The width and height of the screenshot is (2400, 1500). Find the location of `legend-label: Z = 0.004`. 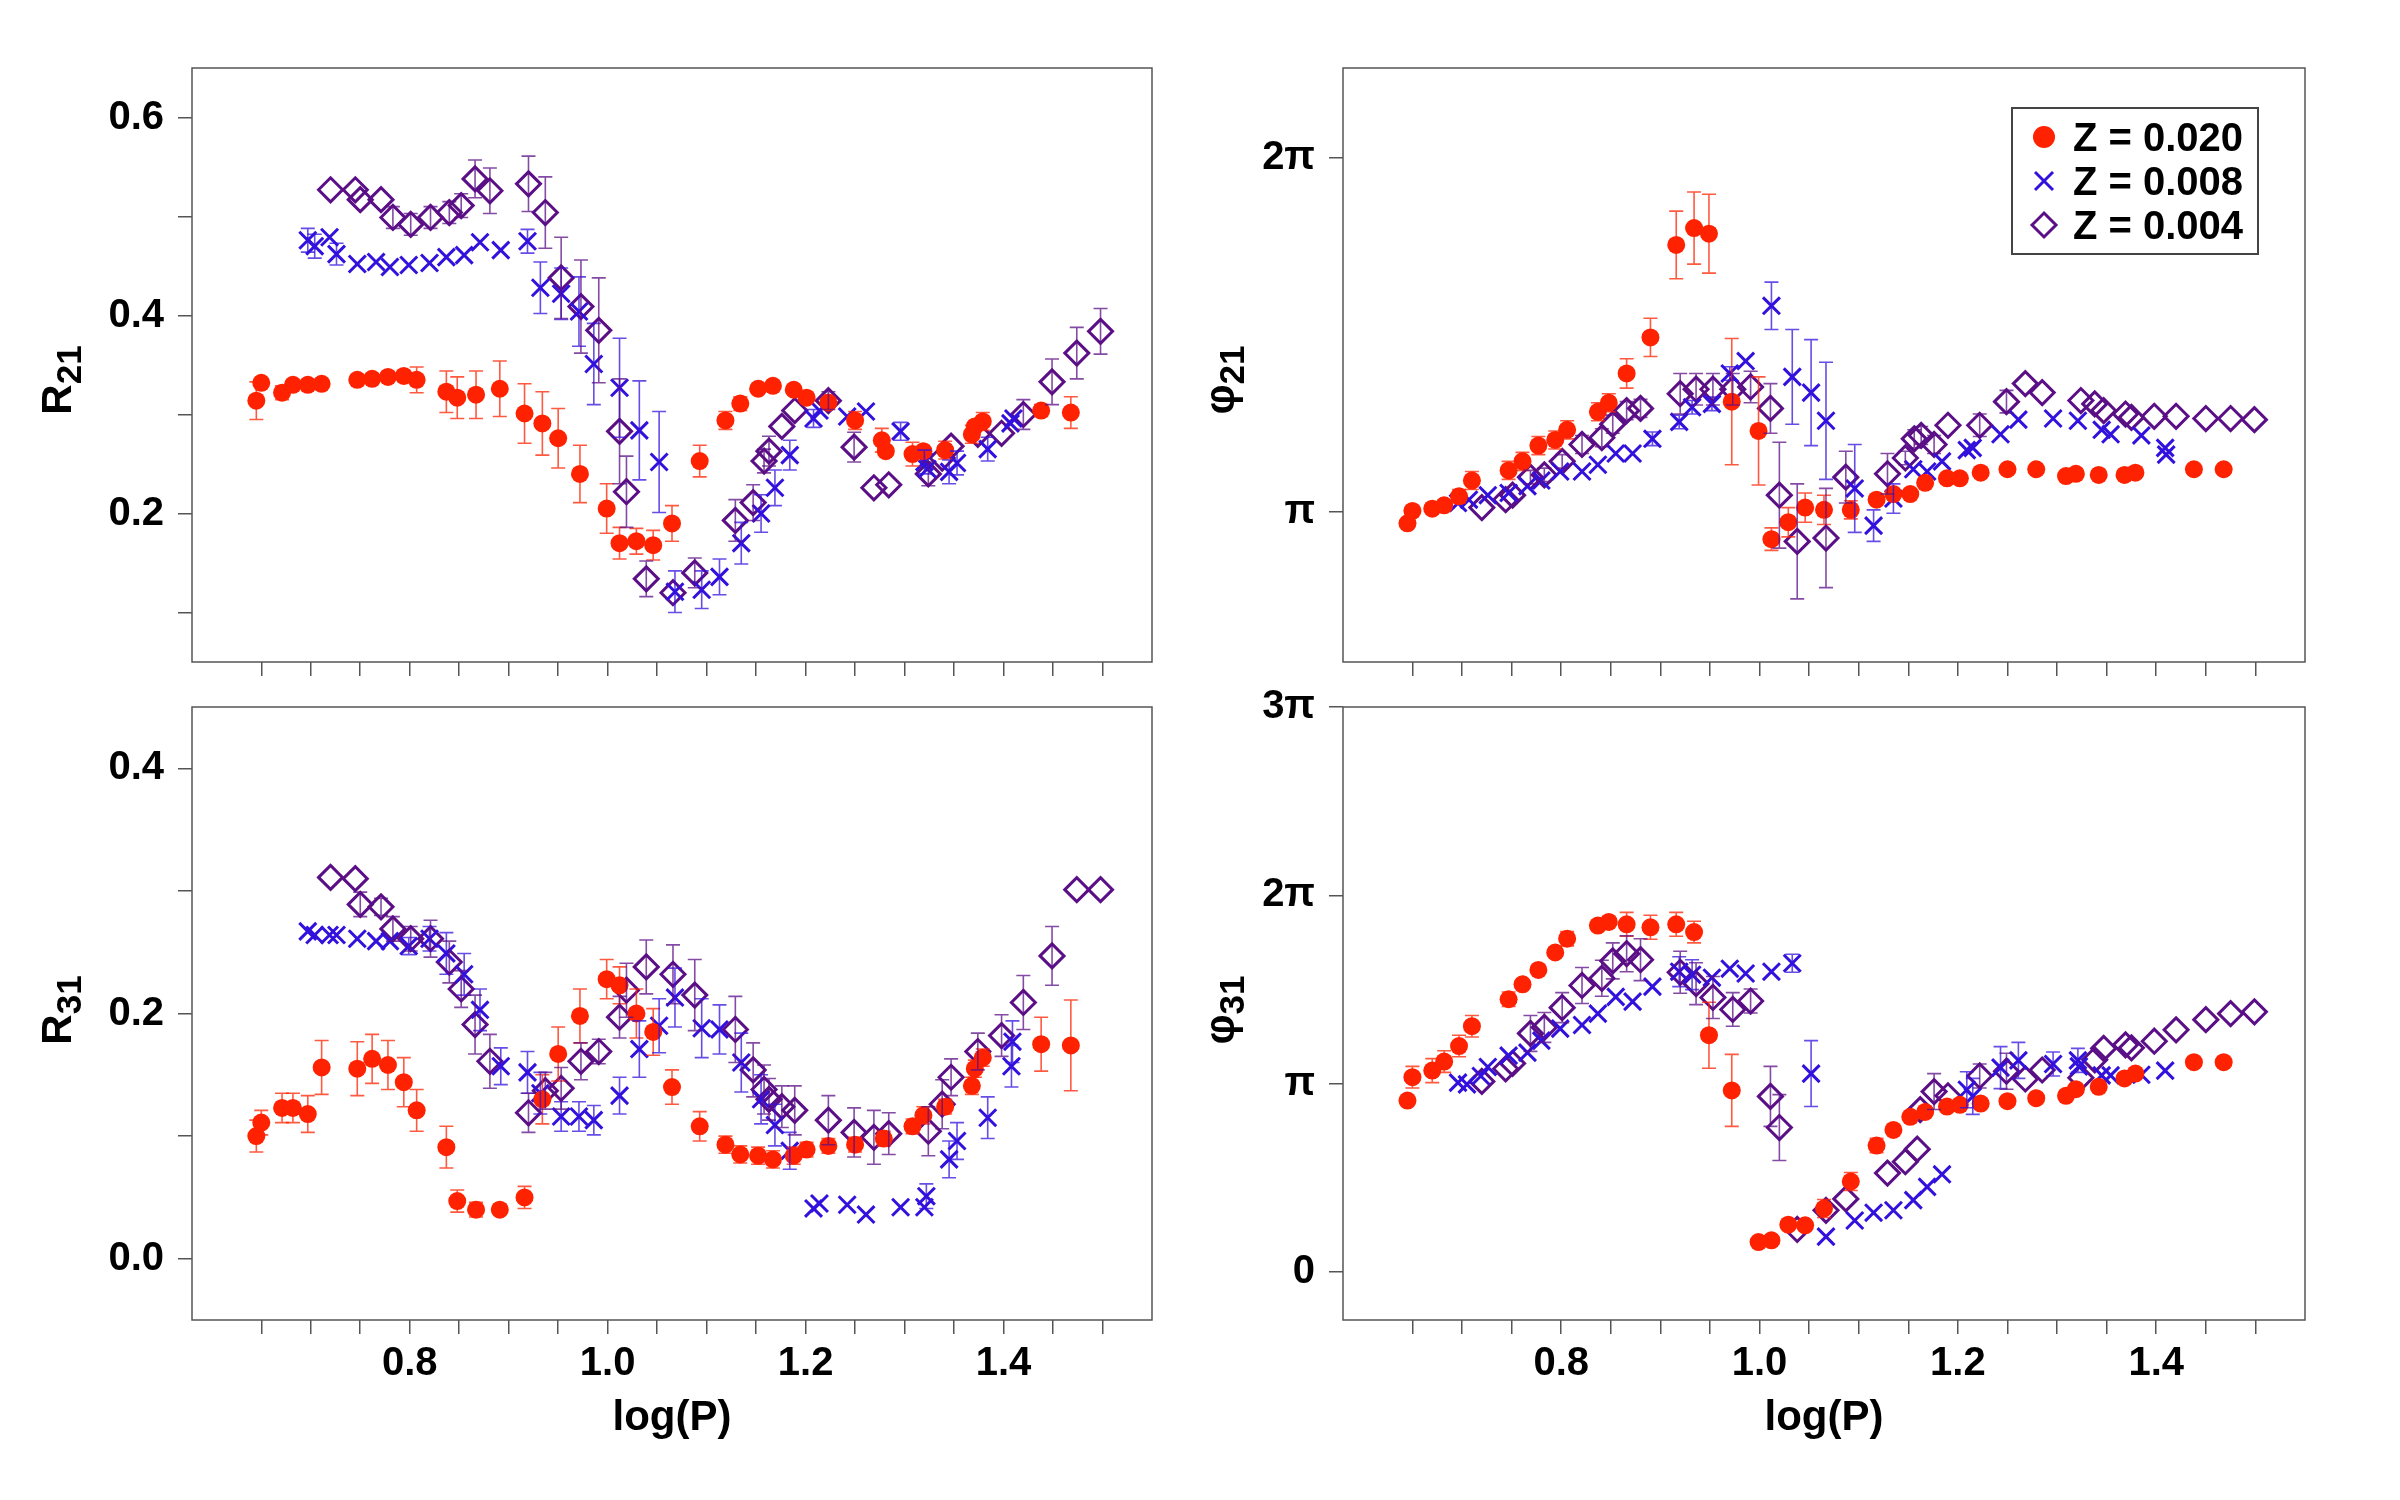

legend-label: Z = 0.004 is located at coordinates (2157, 225).